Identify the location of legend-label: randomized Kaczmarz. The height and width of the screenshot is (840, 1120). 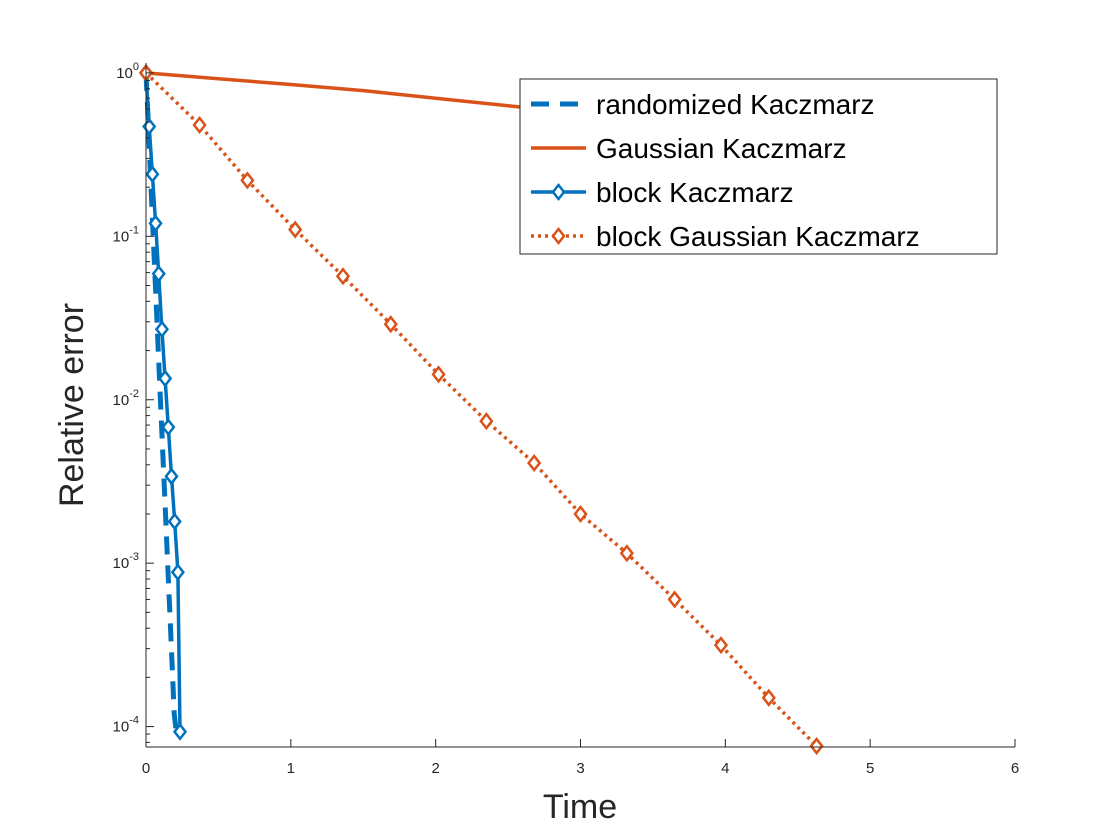
(735, 104).